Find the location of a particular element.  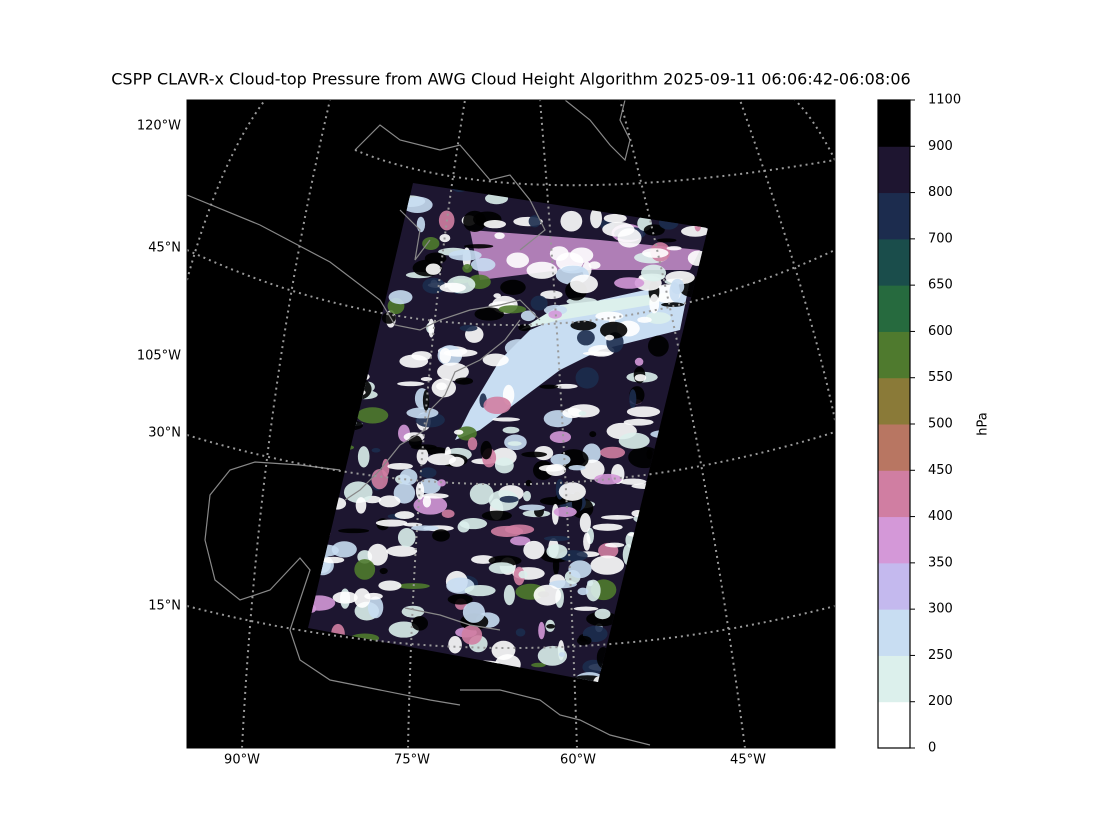

colorbar-tick-label: 400 is located at coordinates (940, 516).